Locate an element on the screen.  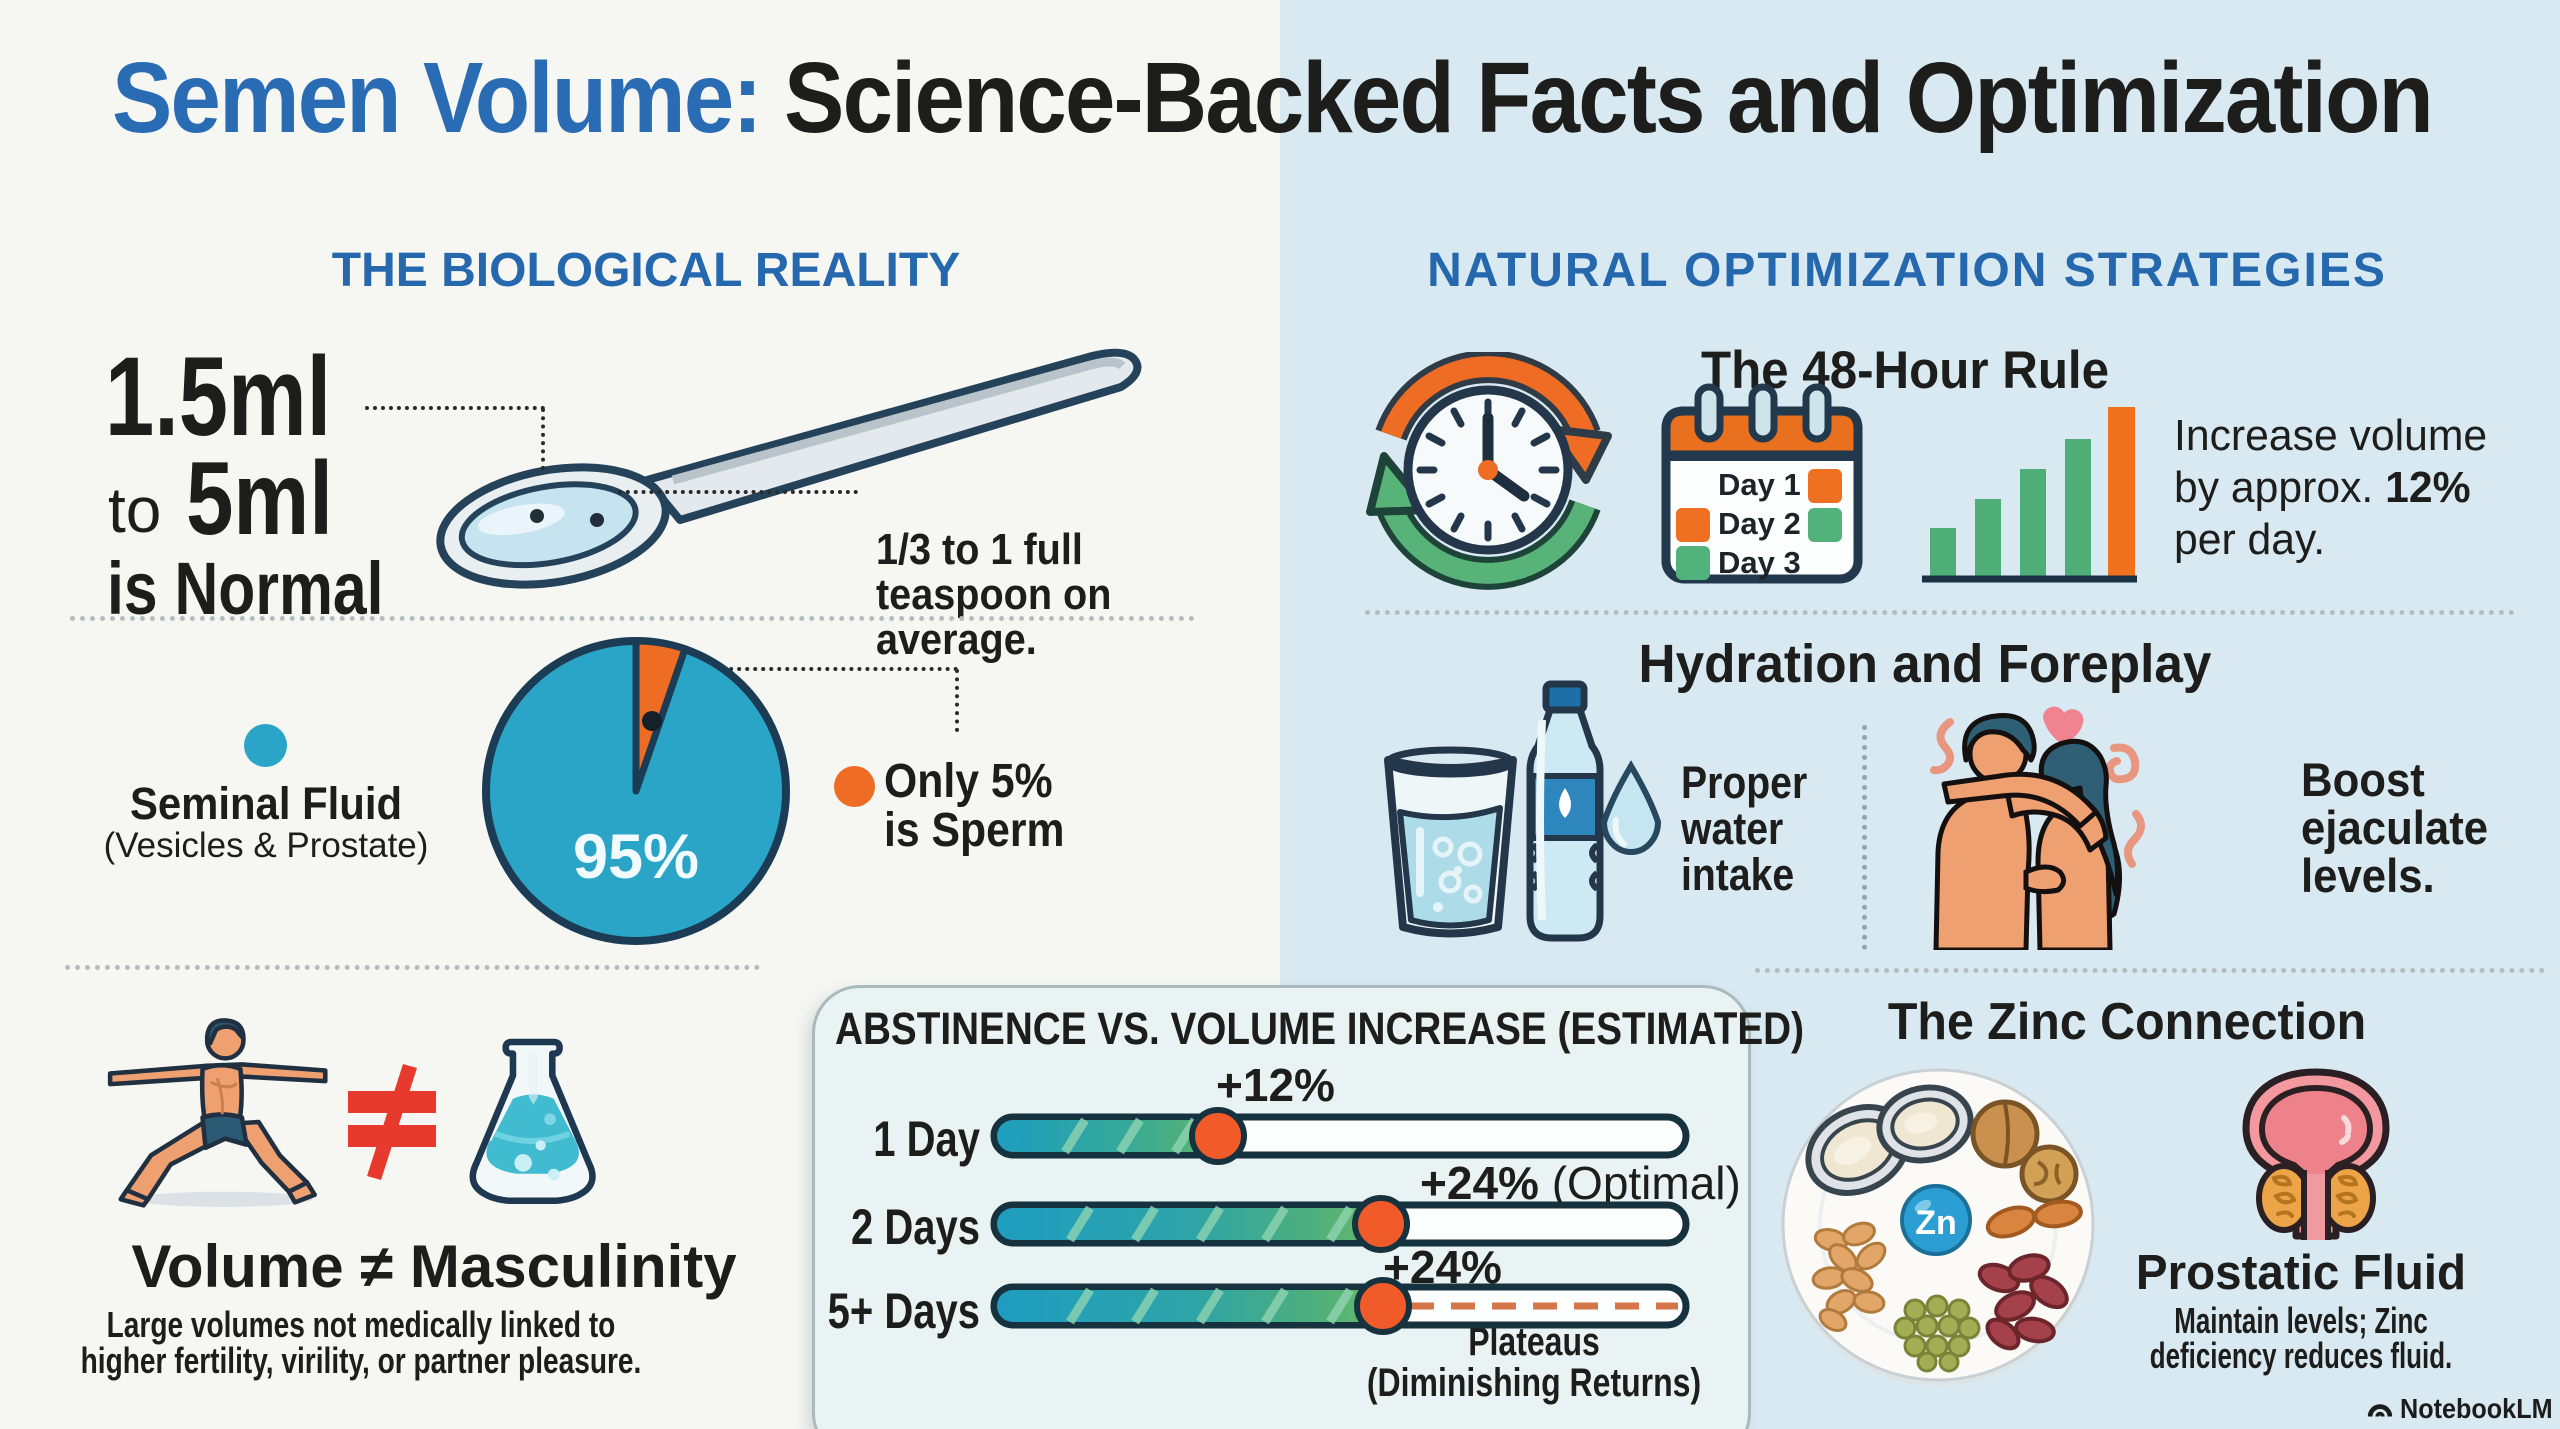
svg-text: Zn is located at coordinates (1936, 1223).